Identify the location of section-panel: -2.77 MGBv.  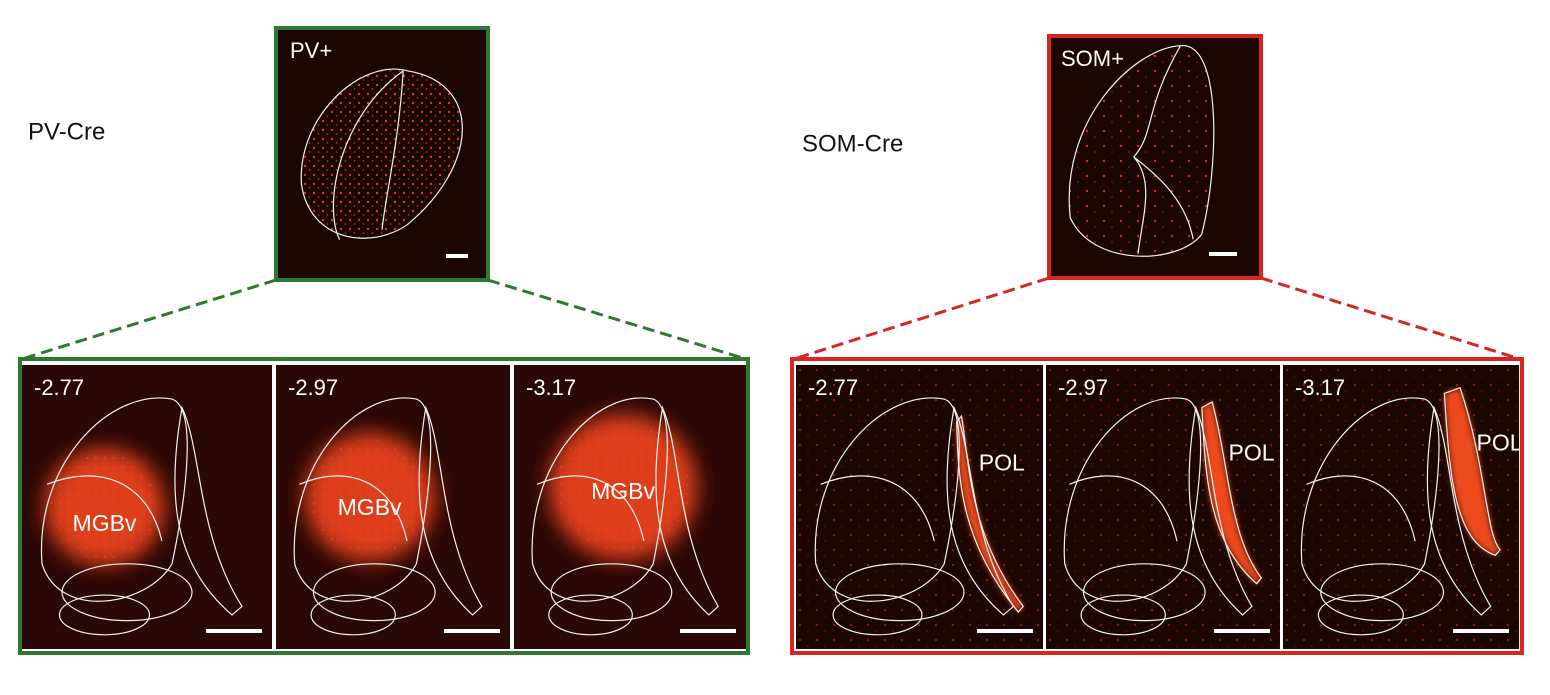
(147, 507).